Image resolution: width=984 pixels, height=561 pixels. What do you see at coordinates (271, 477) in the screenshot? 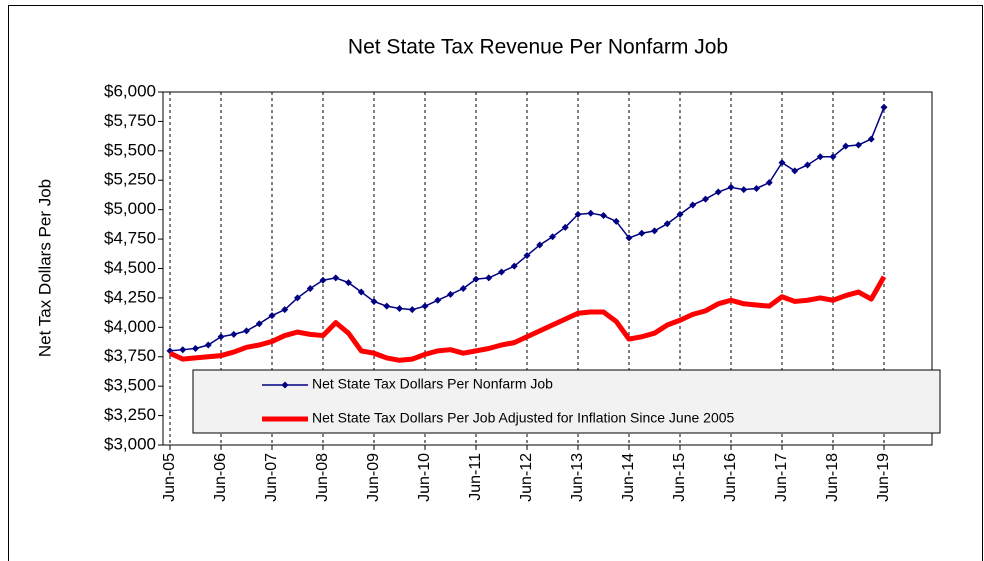
I see `x-tick-label: Jun-07` at bounding box center [271, 477].